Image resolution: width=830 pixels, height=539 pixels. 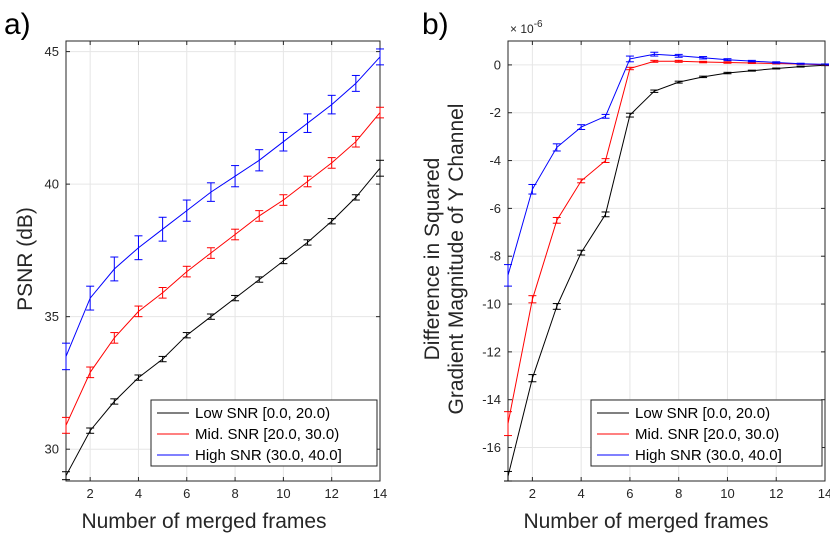 What do you see at coordinates (497, 64) in the screenshot?
I see `panel-b-y-tick-label: 0` at bounding box center [497, 64].